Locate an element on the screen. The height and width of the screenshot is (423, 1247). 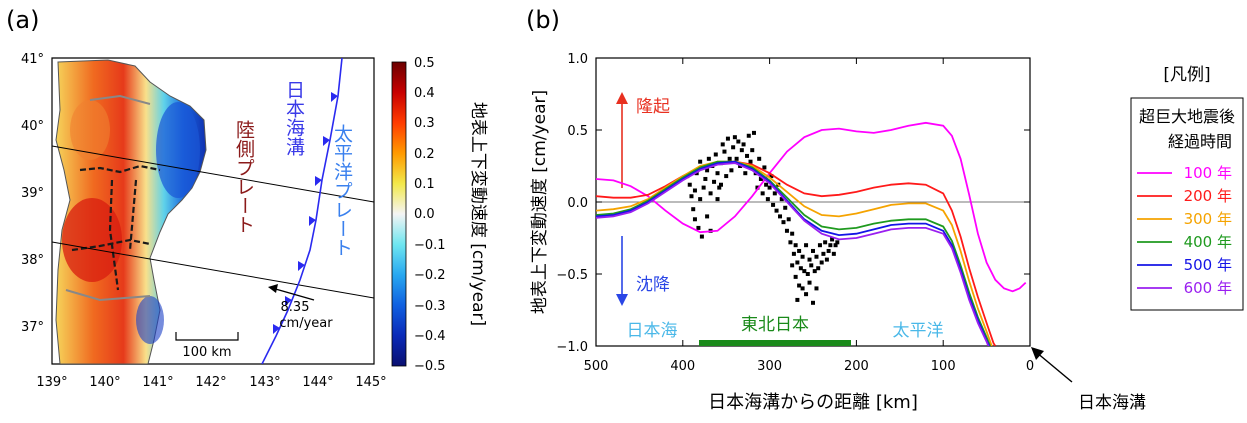
pacific-plate-label: 太平洋プレート is located at coordinates (342, 190).